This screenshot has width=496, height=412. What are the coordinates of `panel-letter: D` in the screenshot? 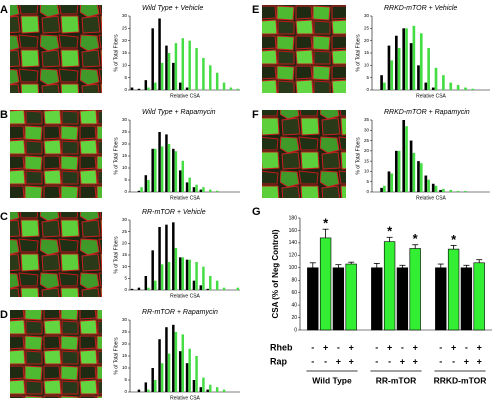 It's located at (4, 315).